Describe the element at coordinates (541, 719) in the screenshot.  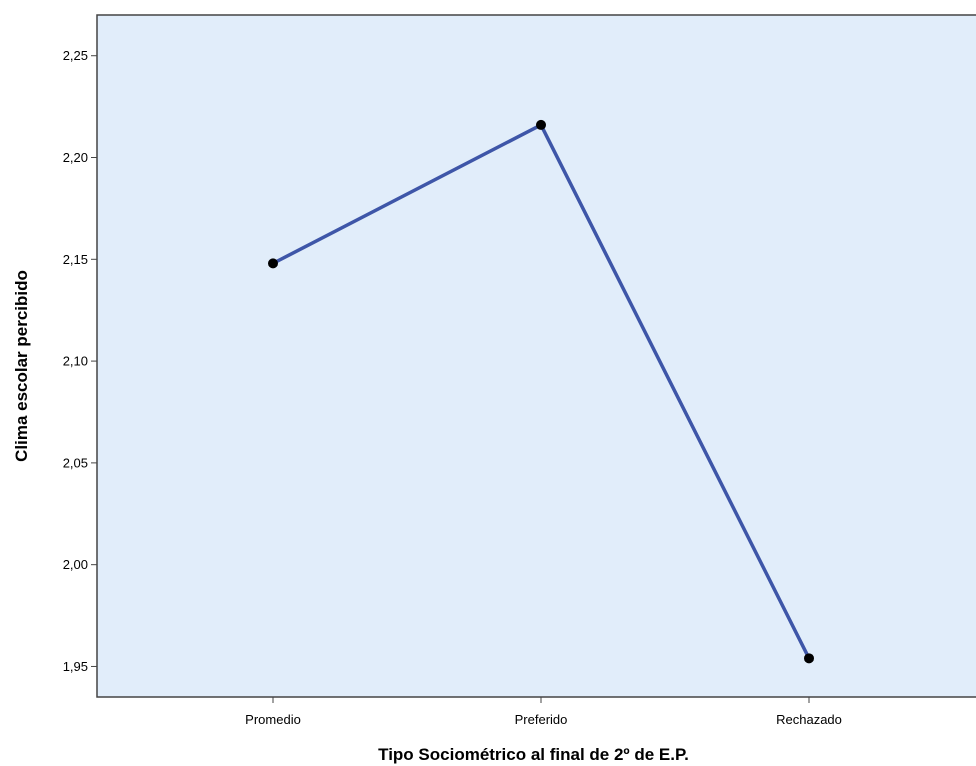
I see `x-tick-label: Preferido` at that location.